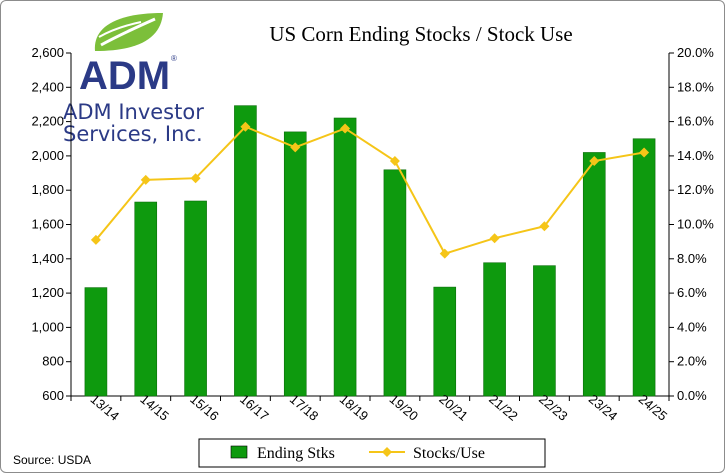 Image resolution: width=725 pixels, height=474 pixels. What do you see at coordinates (296, 453) in the screenshot?
I see `legend-label-ending-stks: Ending Stks` at bounding box center [296, 453].